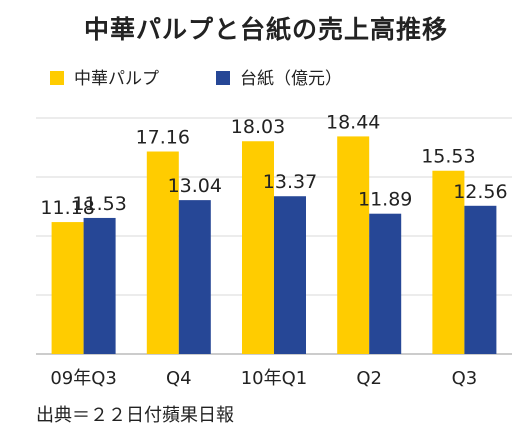  I want to click on data-label-pulp: 15.53, so click(448, 157).